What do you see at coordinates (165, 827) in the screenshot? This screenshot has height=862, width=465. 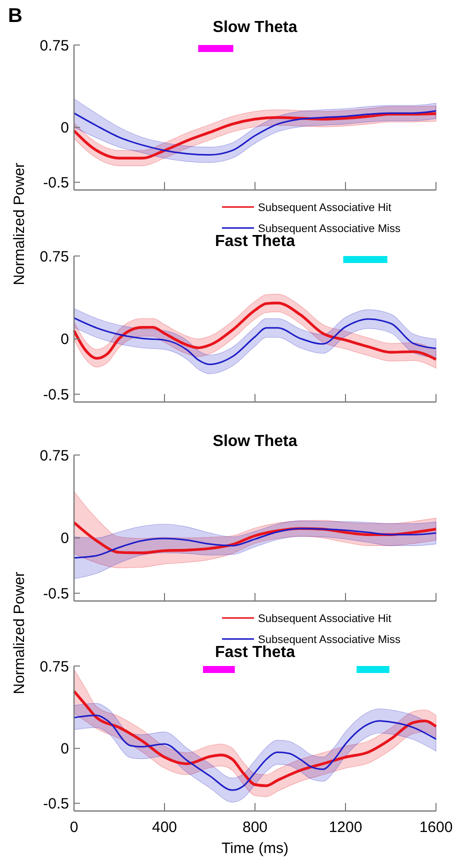 I see `x-tick-label: 400` at bounding box center [165, 827].